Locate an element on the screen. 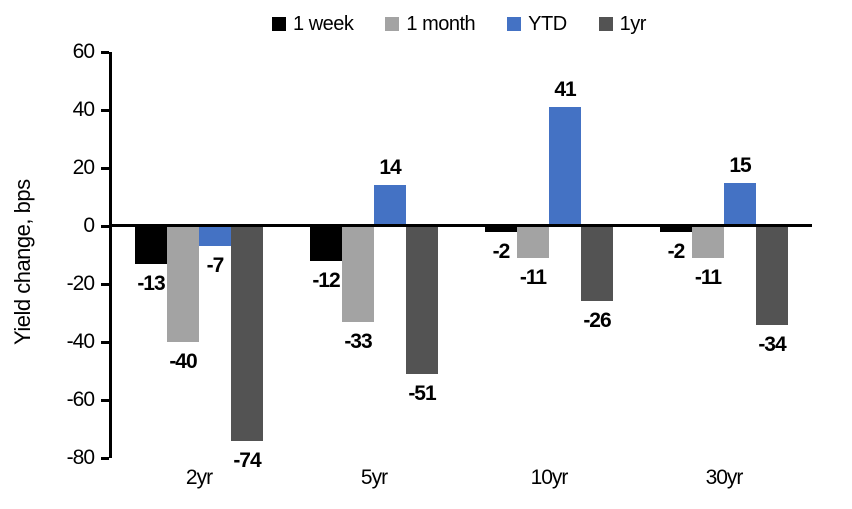 The width and height of the screenshot is (852, 509). category-label-10yr: 10yr is located at coordinates (549, 477).